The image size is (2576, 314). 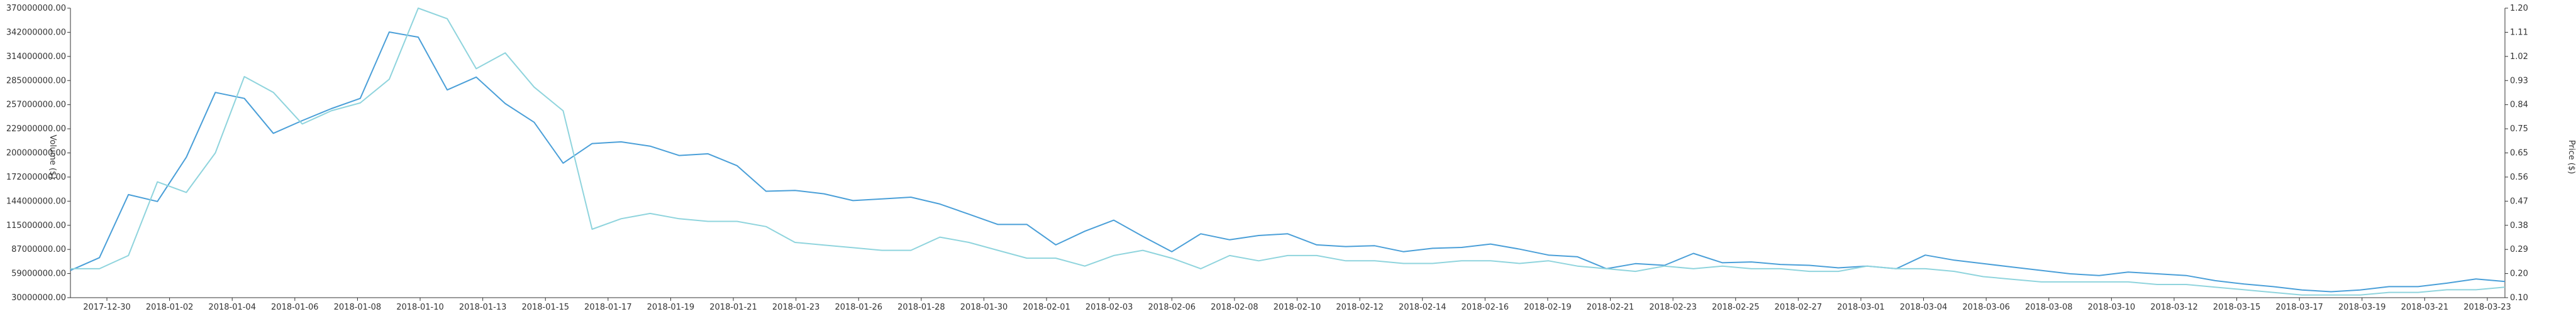 What do you see at coordinates (232, 307) in the screenshot?
I see `x-tick-label: 2018-01-04` at bounding box center [232, 307].